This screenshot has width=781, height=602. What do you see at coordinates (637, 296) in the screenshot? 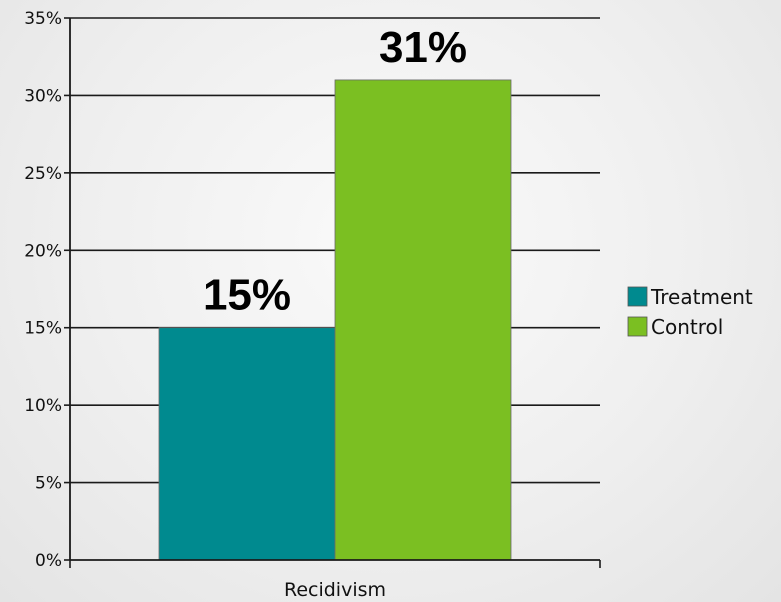
I see `legend-swatch-treatment` at bounding box center [637, 296].